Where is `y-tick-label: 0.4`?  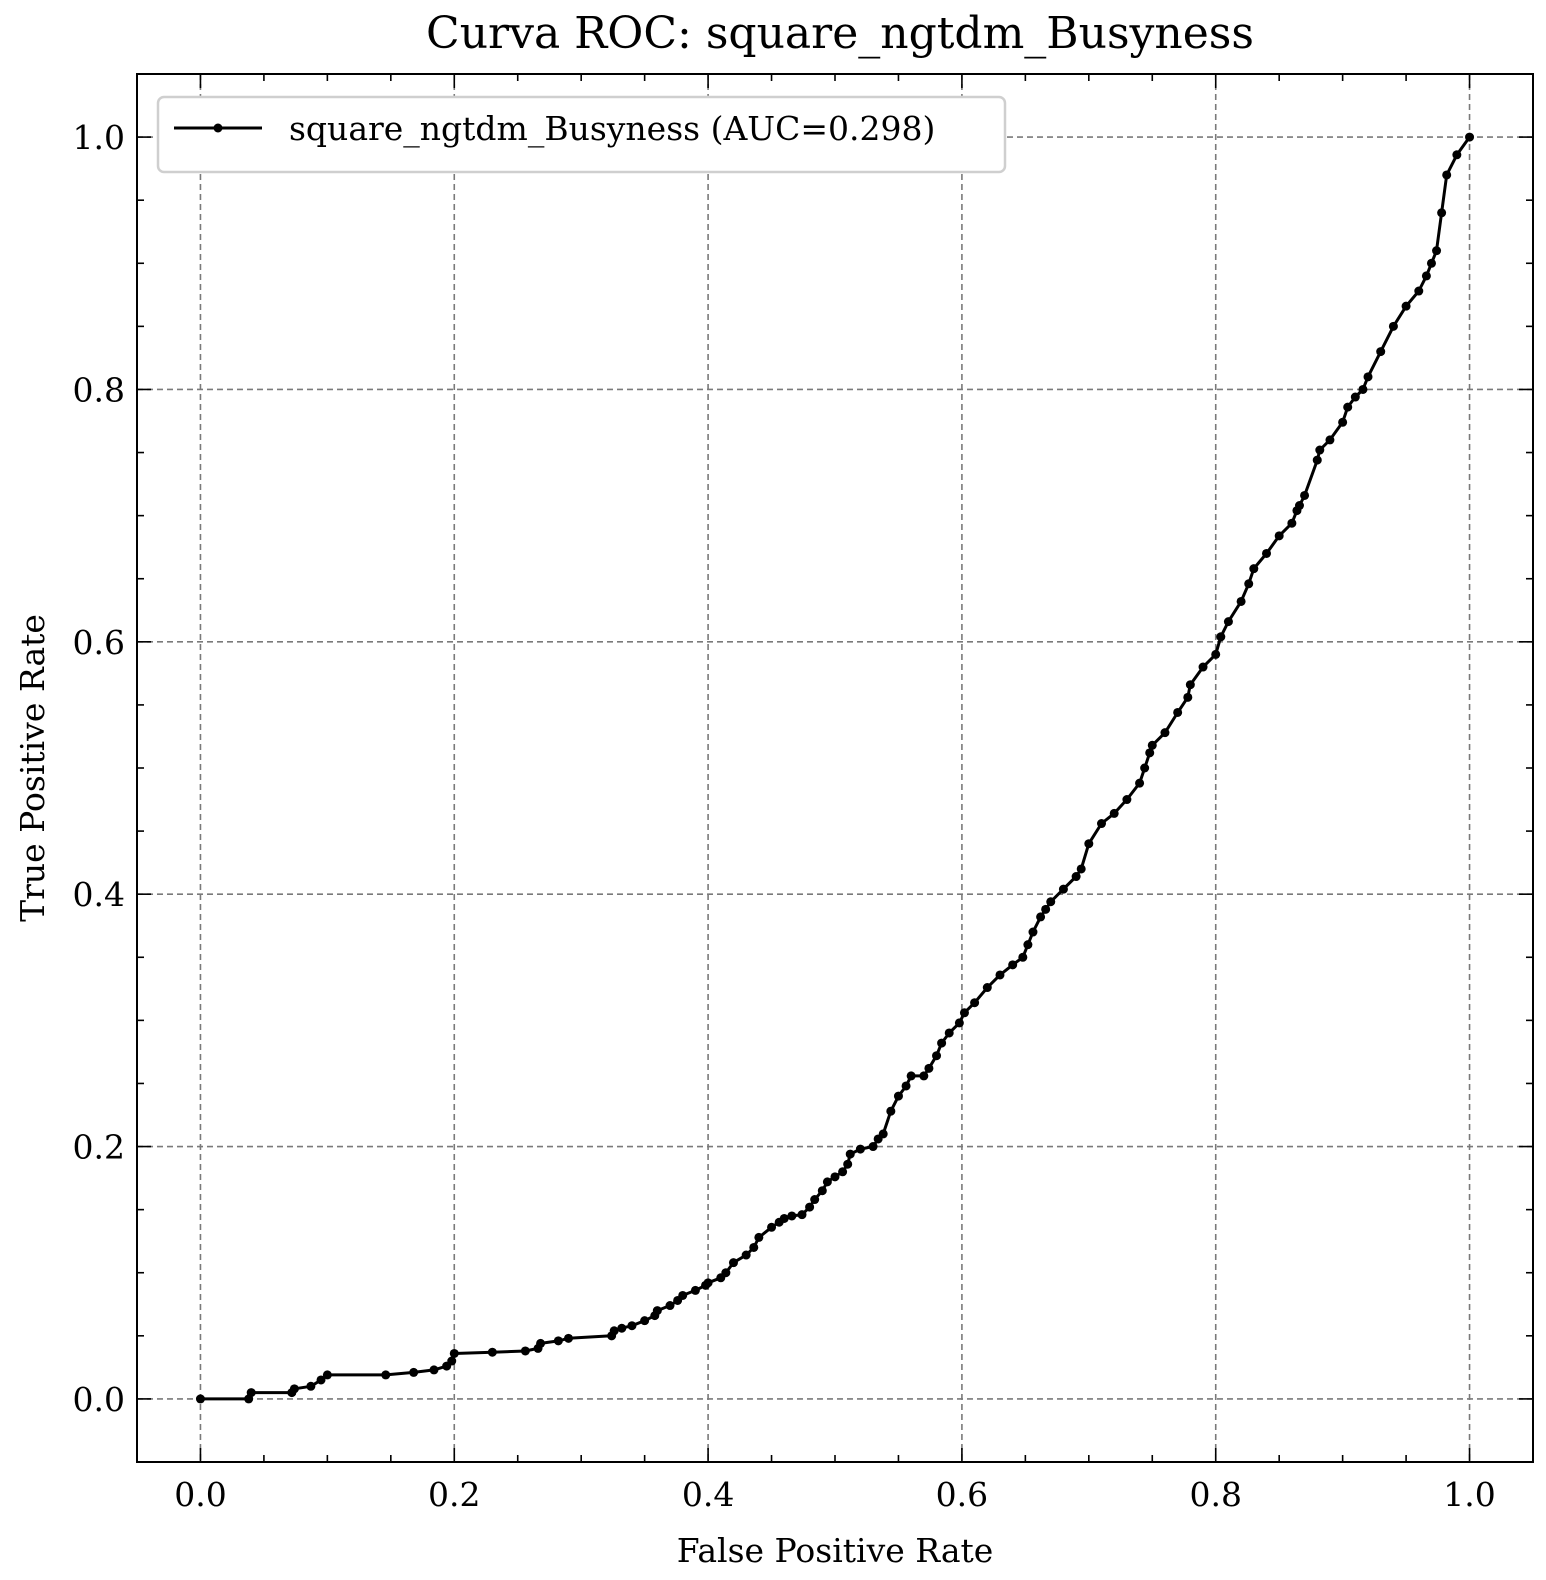
y-tick-label: 0.4 is located at coordinates (99, 894).